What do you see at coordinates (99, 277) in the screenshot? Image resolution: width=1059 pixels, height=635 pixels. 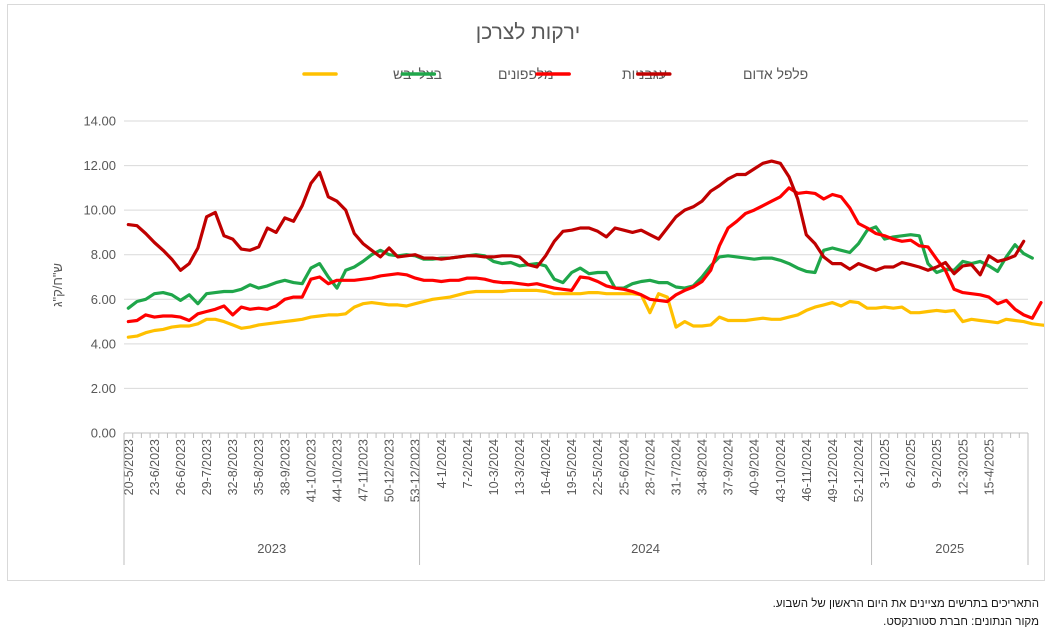 I see `y-tick-labels: 0.00 2.00 4.00 6.00 8.00 10.00 12.00 14.00` at bounding box center [99, 277].